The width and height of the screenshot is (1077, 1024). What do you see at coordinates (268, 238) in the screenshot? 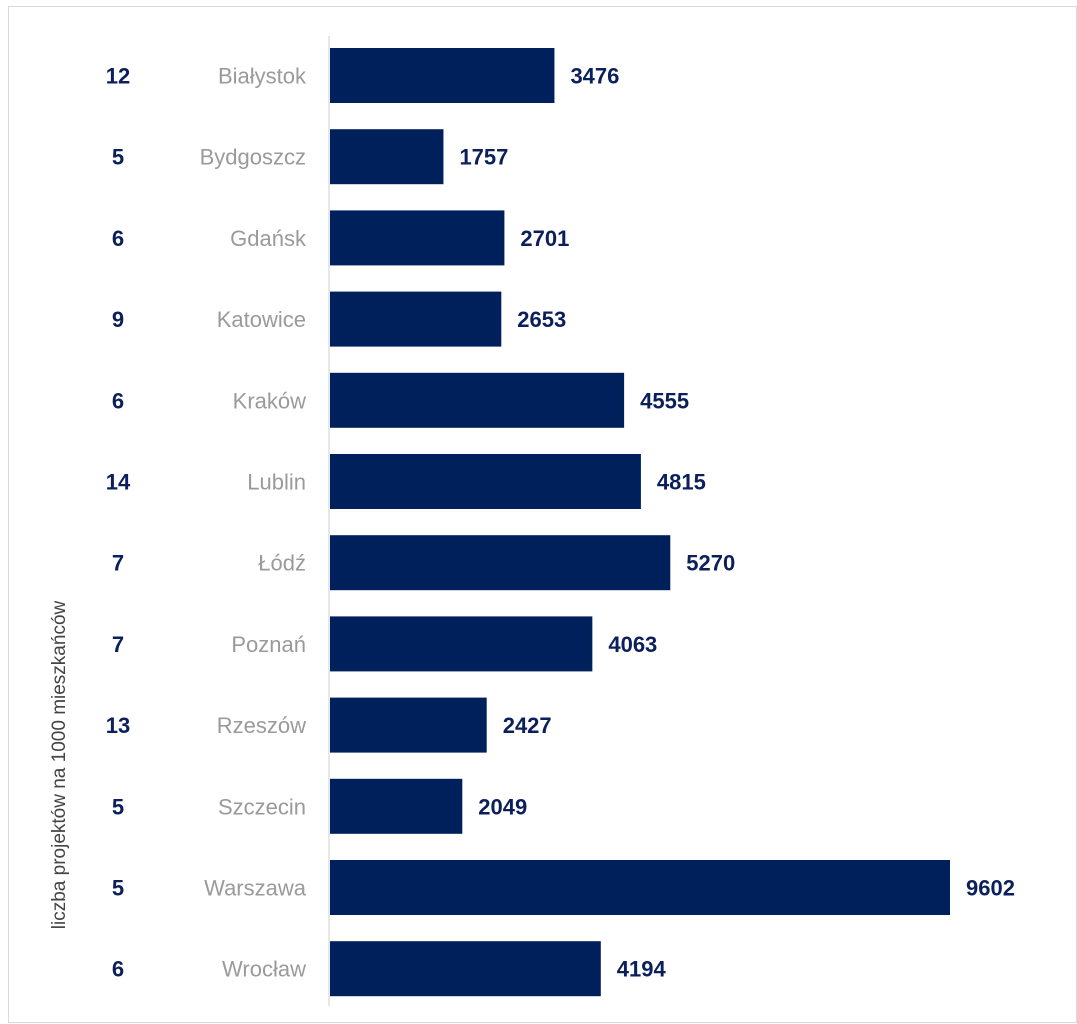
I see `category-label: Gdańsk` at bounding box center [268, 238].